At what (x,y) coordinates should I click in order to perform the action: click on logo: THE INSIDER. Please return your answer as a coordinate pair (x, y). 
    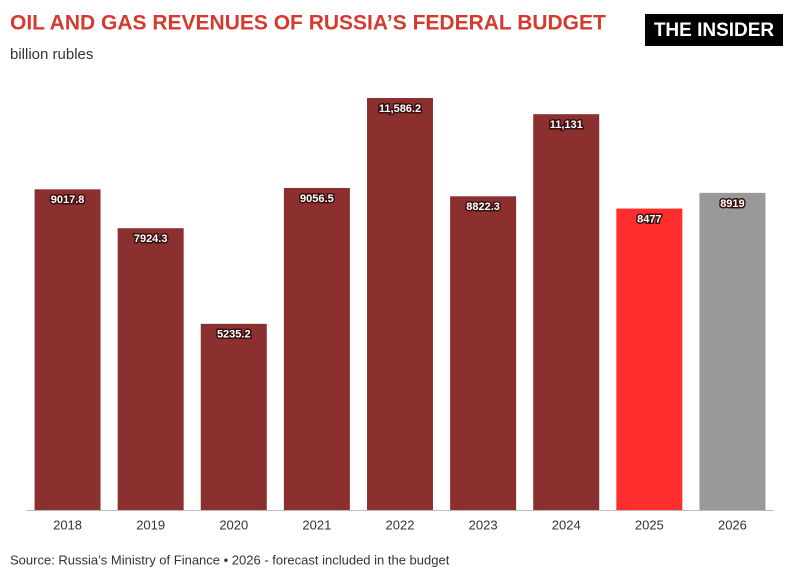
    Looking at the image, I should click on (714, 30).